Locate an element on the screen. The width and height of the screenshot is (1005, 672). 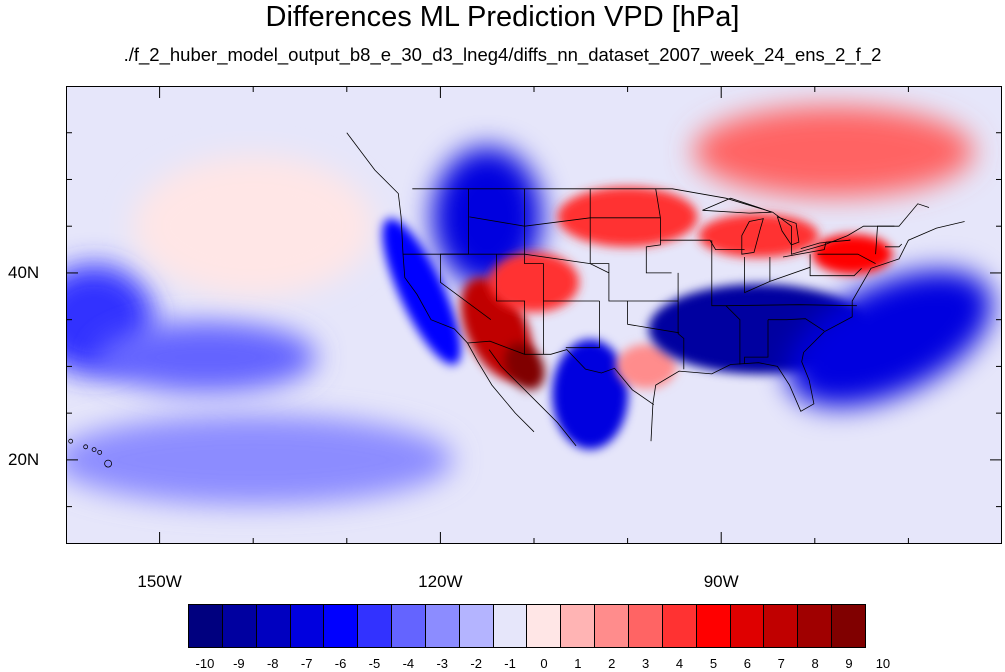
field-region-california-coast-negative is located at coordinates (421, 291).